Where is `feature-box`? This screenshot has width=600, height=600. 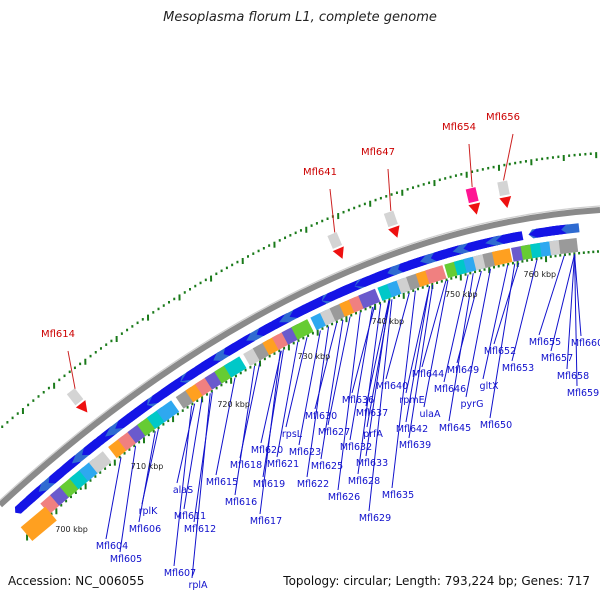
feature-box is located at coordinates (472, 195).